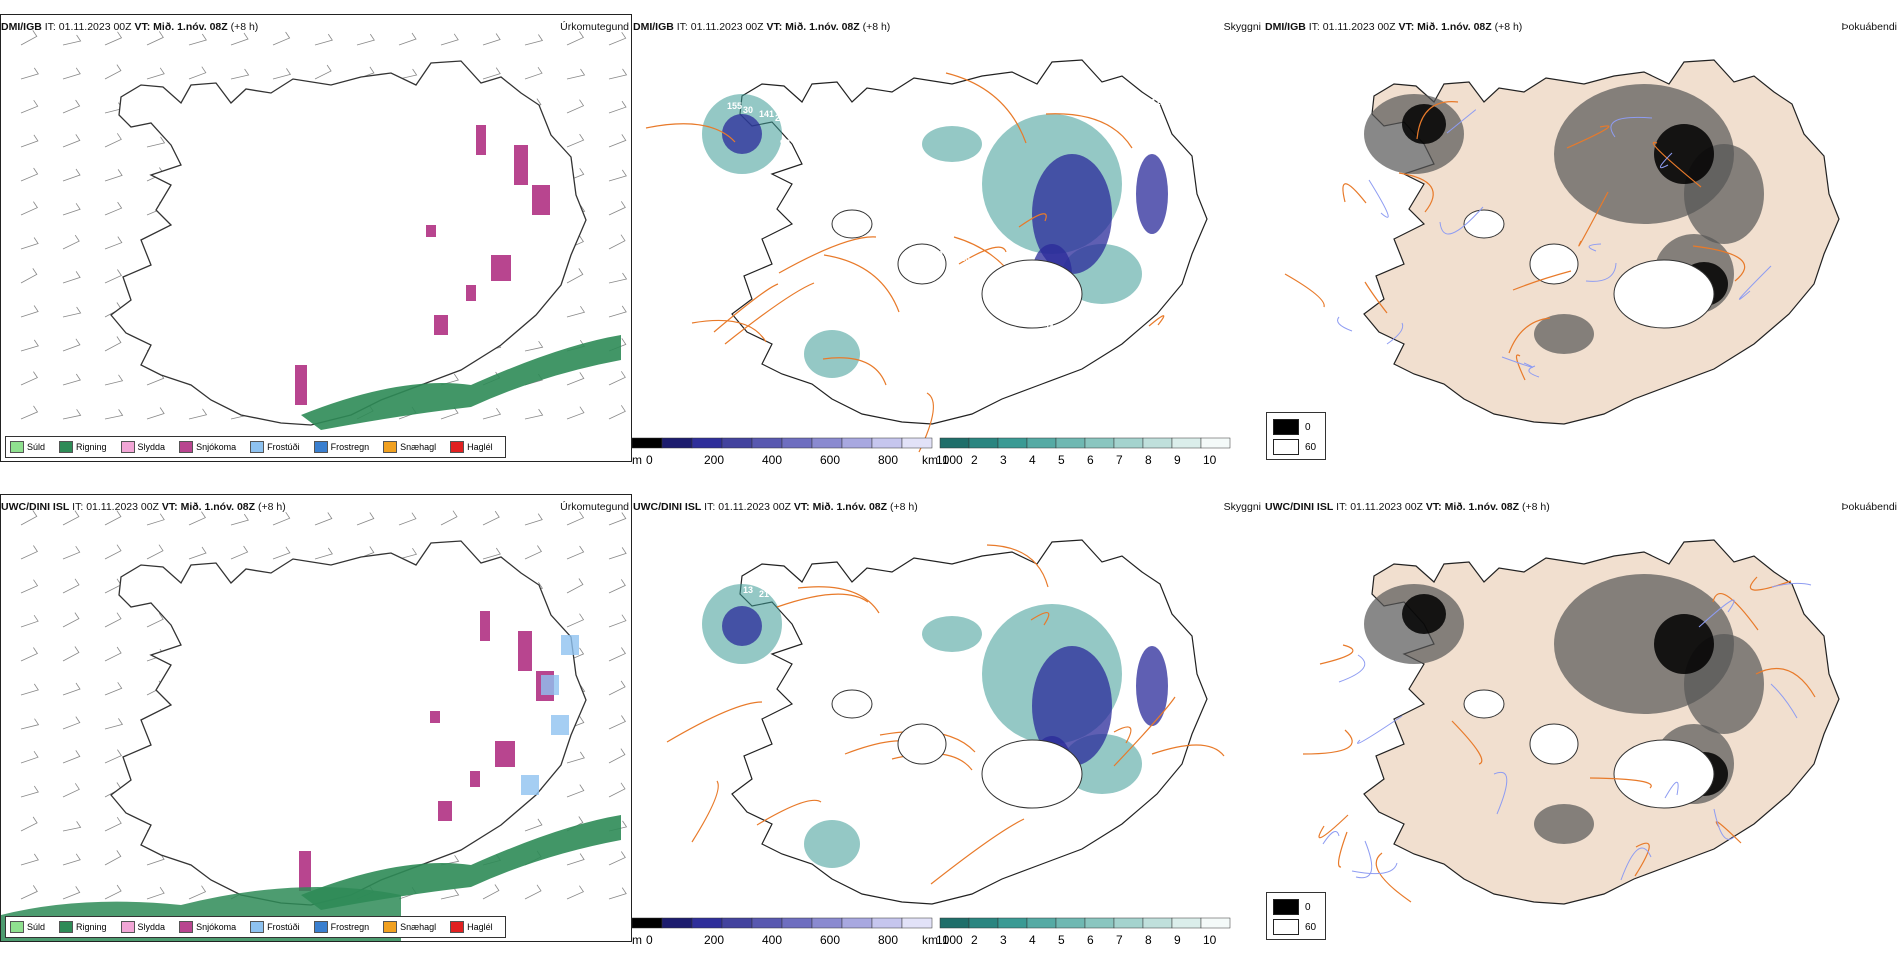  I want to click on vt-label: VT:, so click(801, 507).